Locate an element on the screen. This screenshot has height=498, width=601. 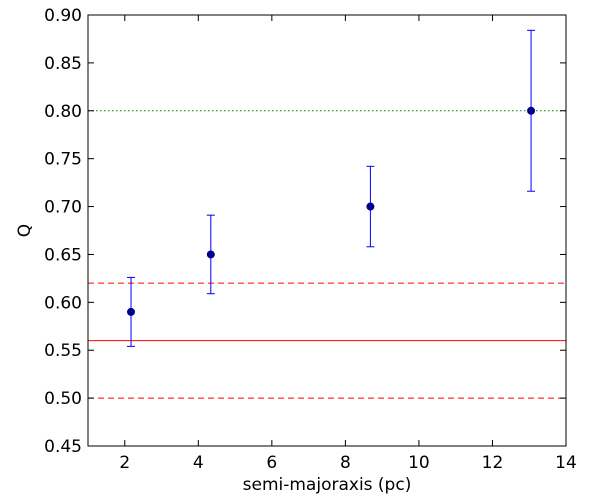
x-tick-label: 8 is located at coordinates (345, 463).